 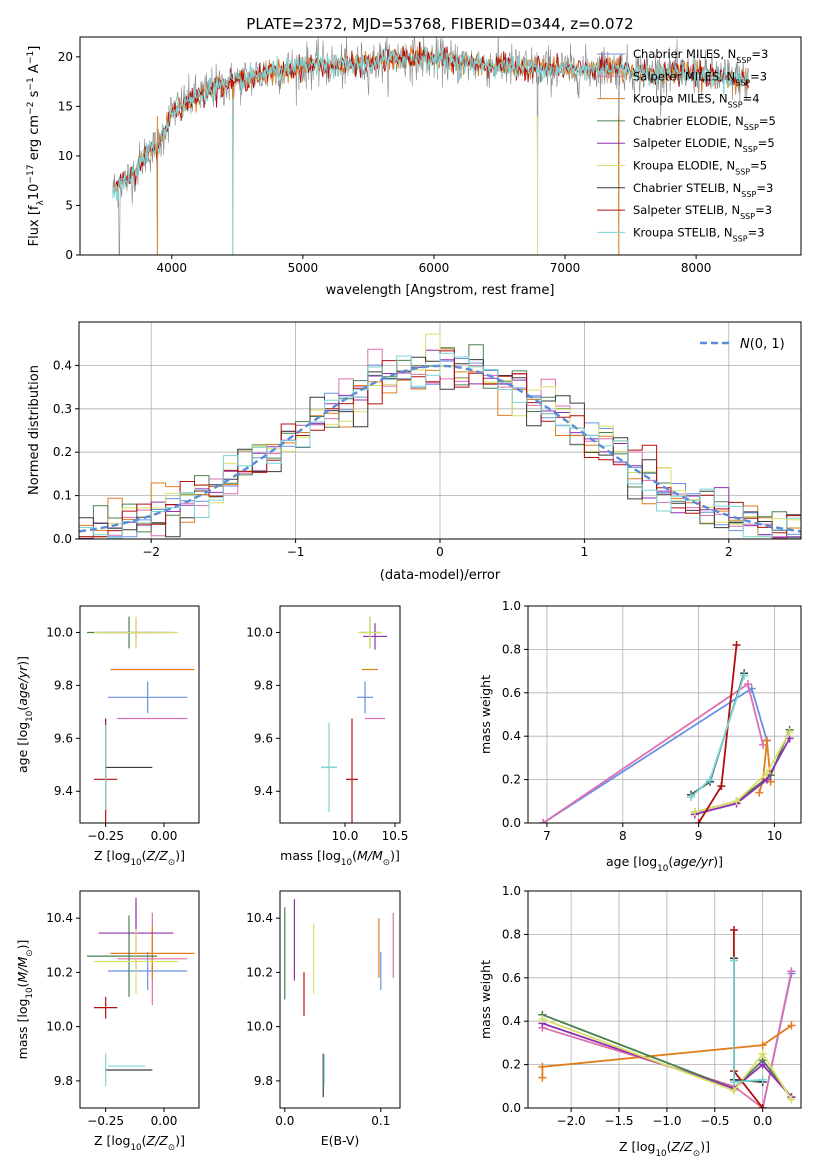 What do you see at coordinates (22, 1029) in the screenshot?
I see `label-part: mass [log` at bounding box center [22, 1029].